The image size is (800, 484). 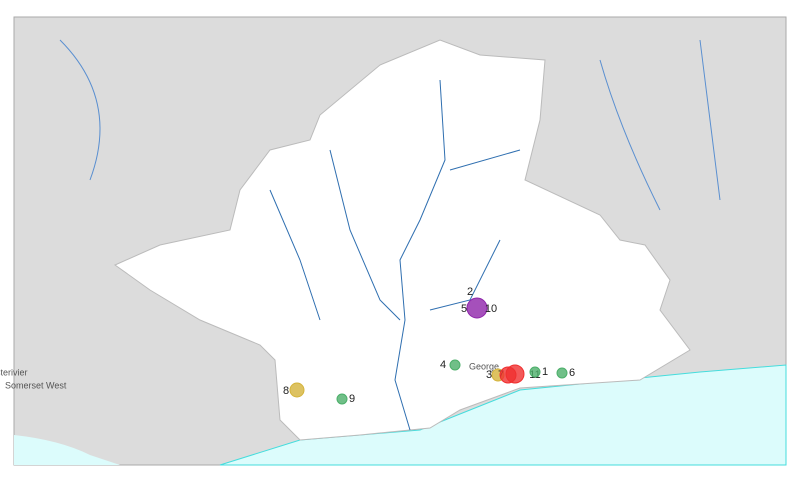 I want to click on place-label: George, so click(x=484, y=366).